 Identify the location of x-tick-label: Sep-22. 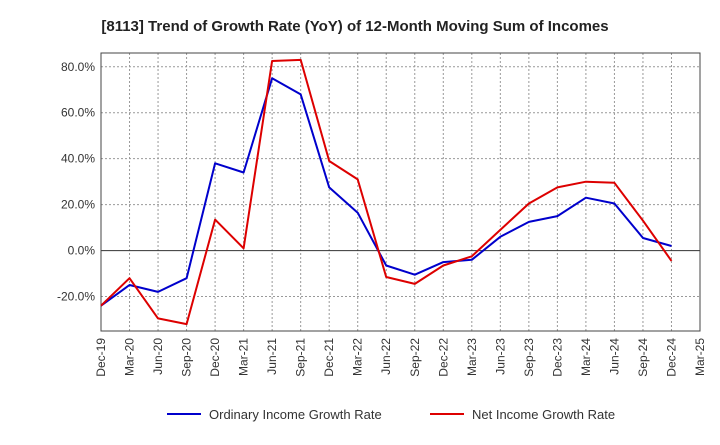
(415, 357).